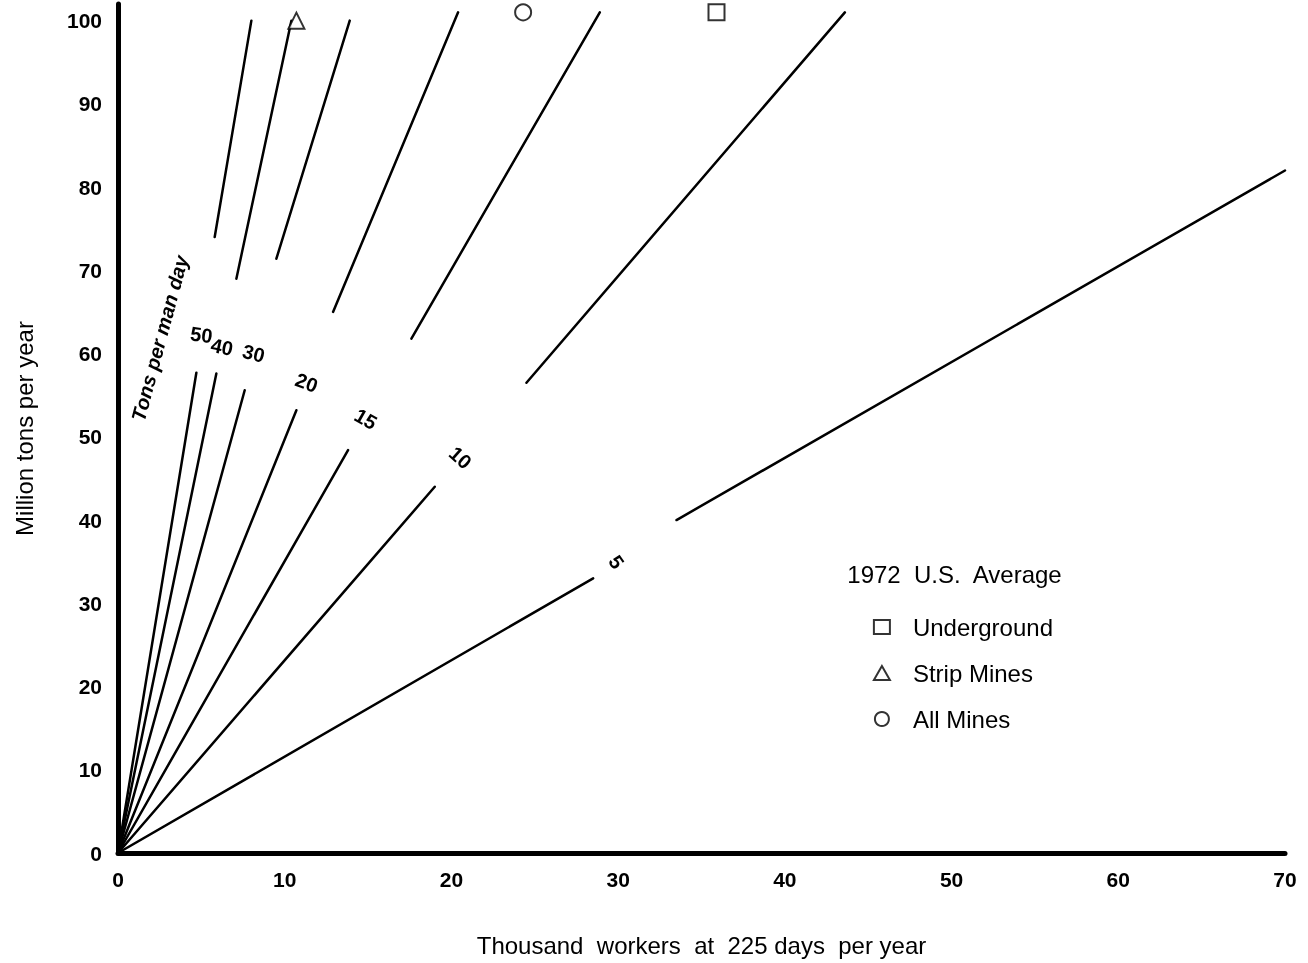  Describe the element at coordinates (451, 879) in the screenshot. I see `x-tick-label: 20` at that location.